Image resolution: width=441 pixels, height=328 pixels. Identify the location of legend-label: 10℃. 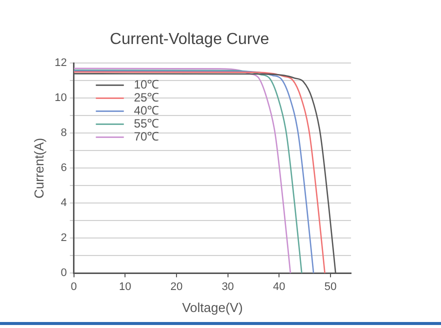
(147, 85).